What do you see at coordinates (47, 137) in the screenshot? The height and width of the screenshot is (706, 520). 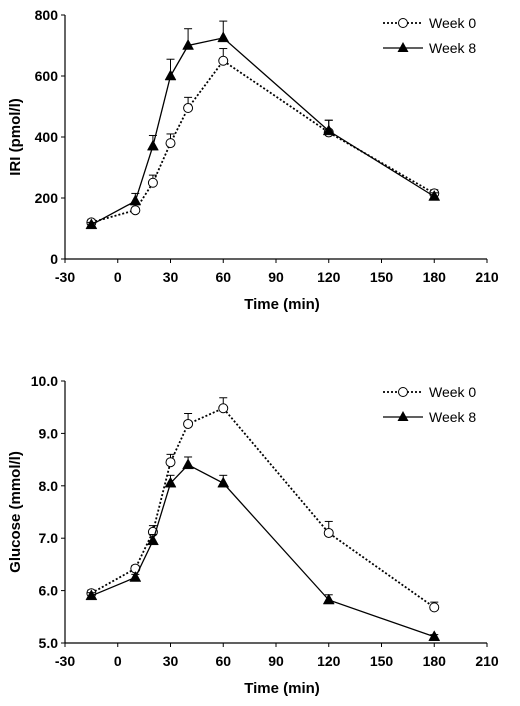 I see `y-tick-label: 400` at bounding box center [47, 137].